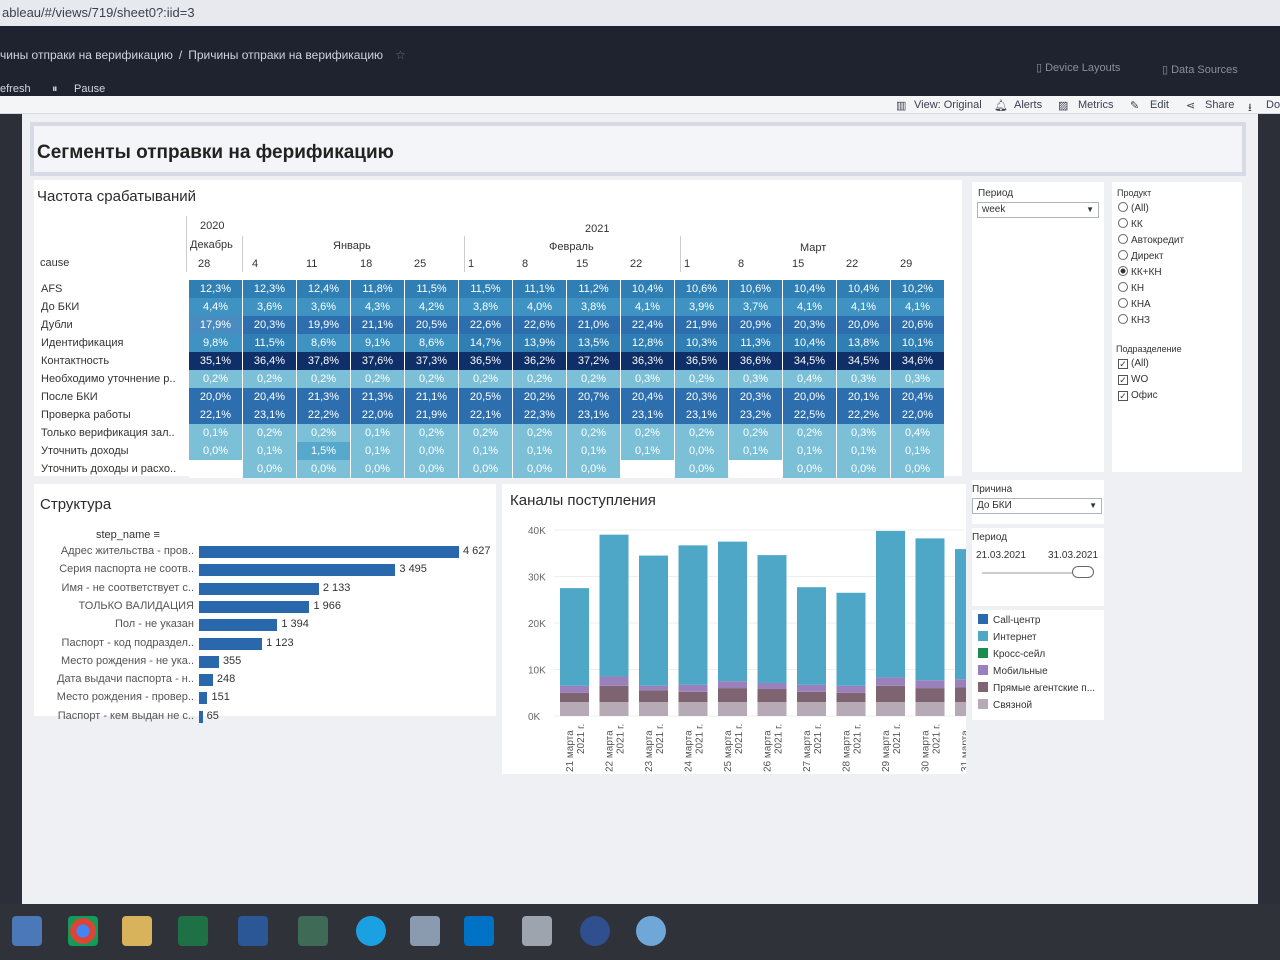  I want to click on heatmap-cell: 23,2%, so click(755, 415).